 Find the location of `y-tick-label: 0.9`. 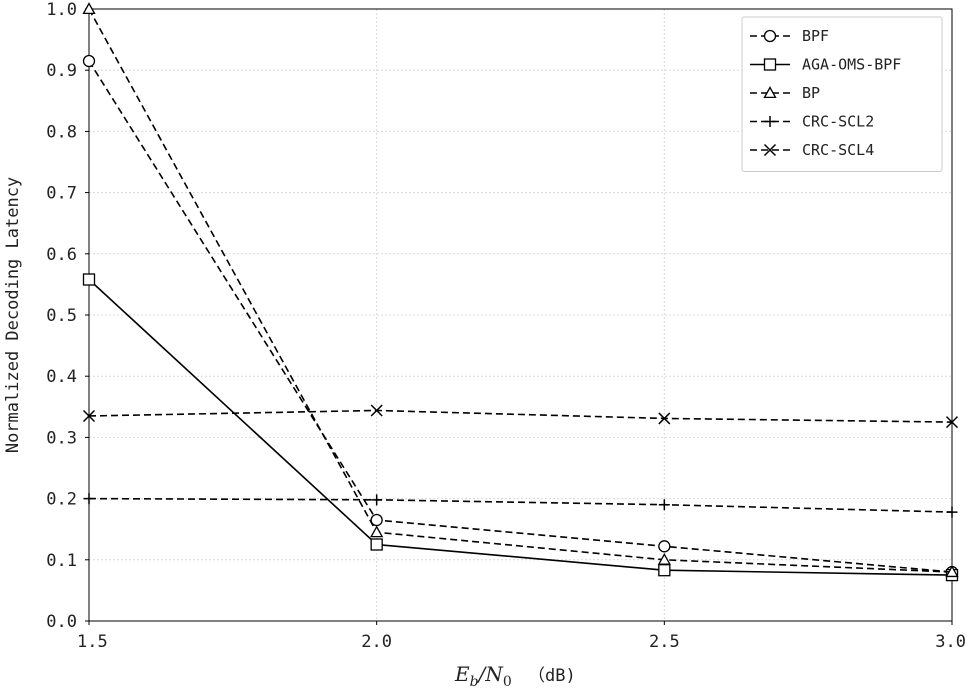

y-tick-label: 0.9 is located at coordinates (61, 71).